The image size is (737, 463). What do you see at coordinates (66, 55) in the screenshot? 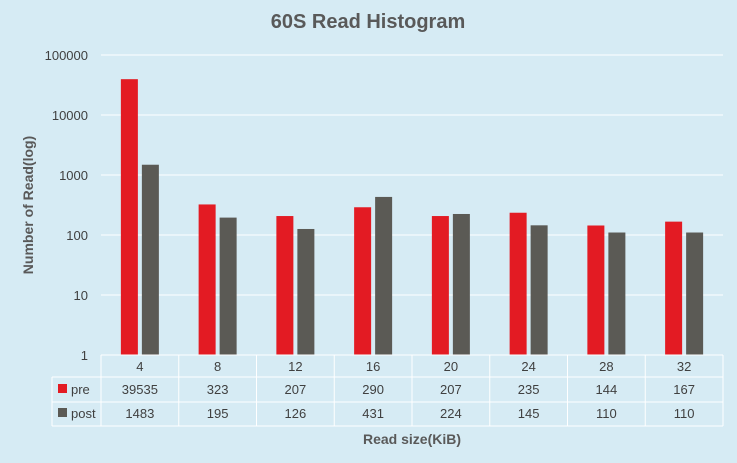
I see `y-tick-label: 100000` at bounding box center [66, 55].